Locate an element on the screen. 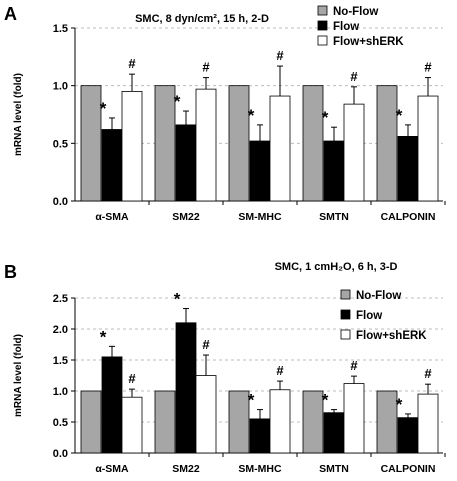 The width and height of the screenshot is (457, 481). y-tick-label: 2.0 is located at coordinates (60, 330).